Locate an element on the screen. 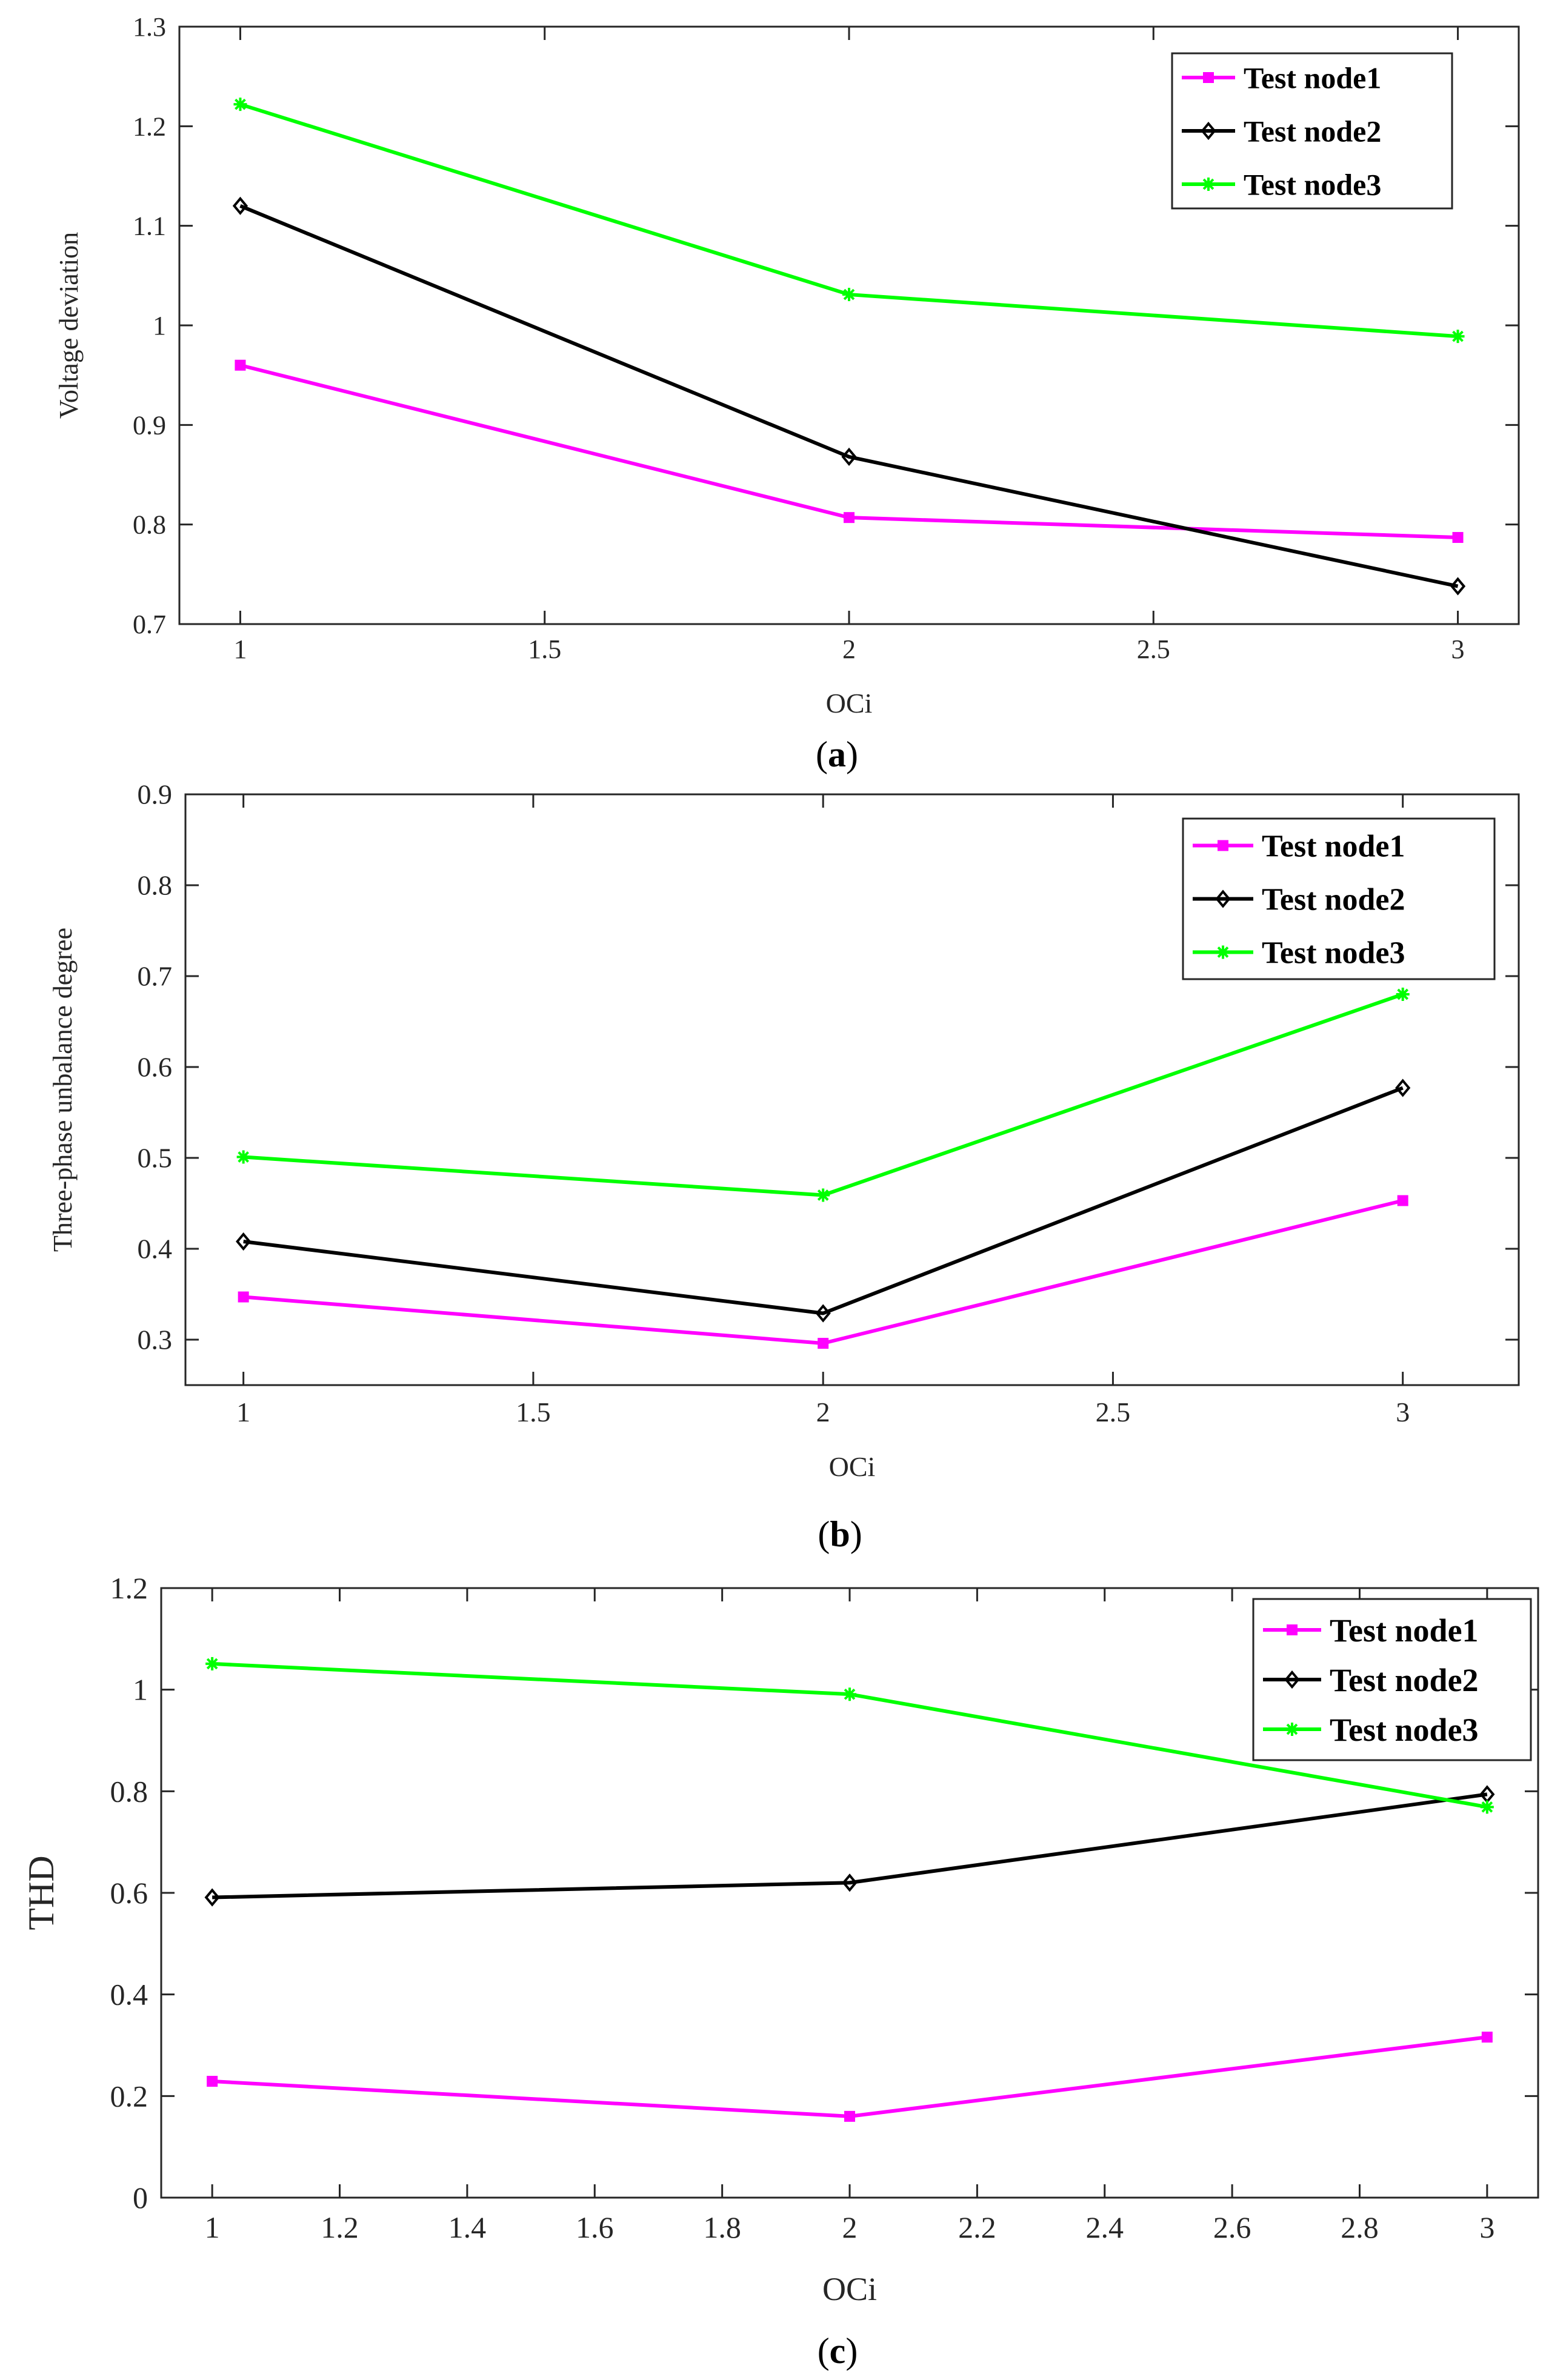 This screenshot has width=1566, height=2380. y-tick-label: 0.6 is located at coordinates (129, 1893).